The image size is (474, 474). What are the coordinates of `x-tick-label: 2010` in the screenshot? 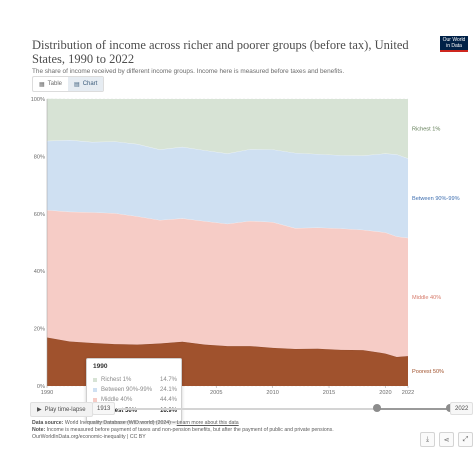 It's located at (272, 393).